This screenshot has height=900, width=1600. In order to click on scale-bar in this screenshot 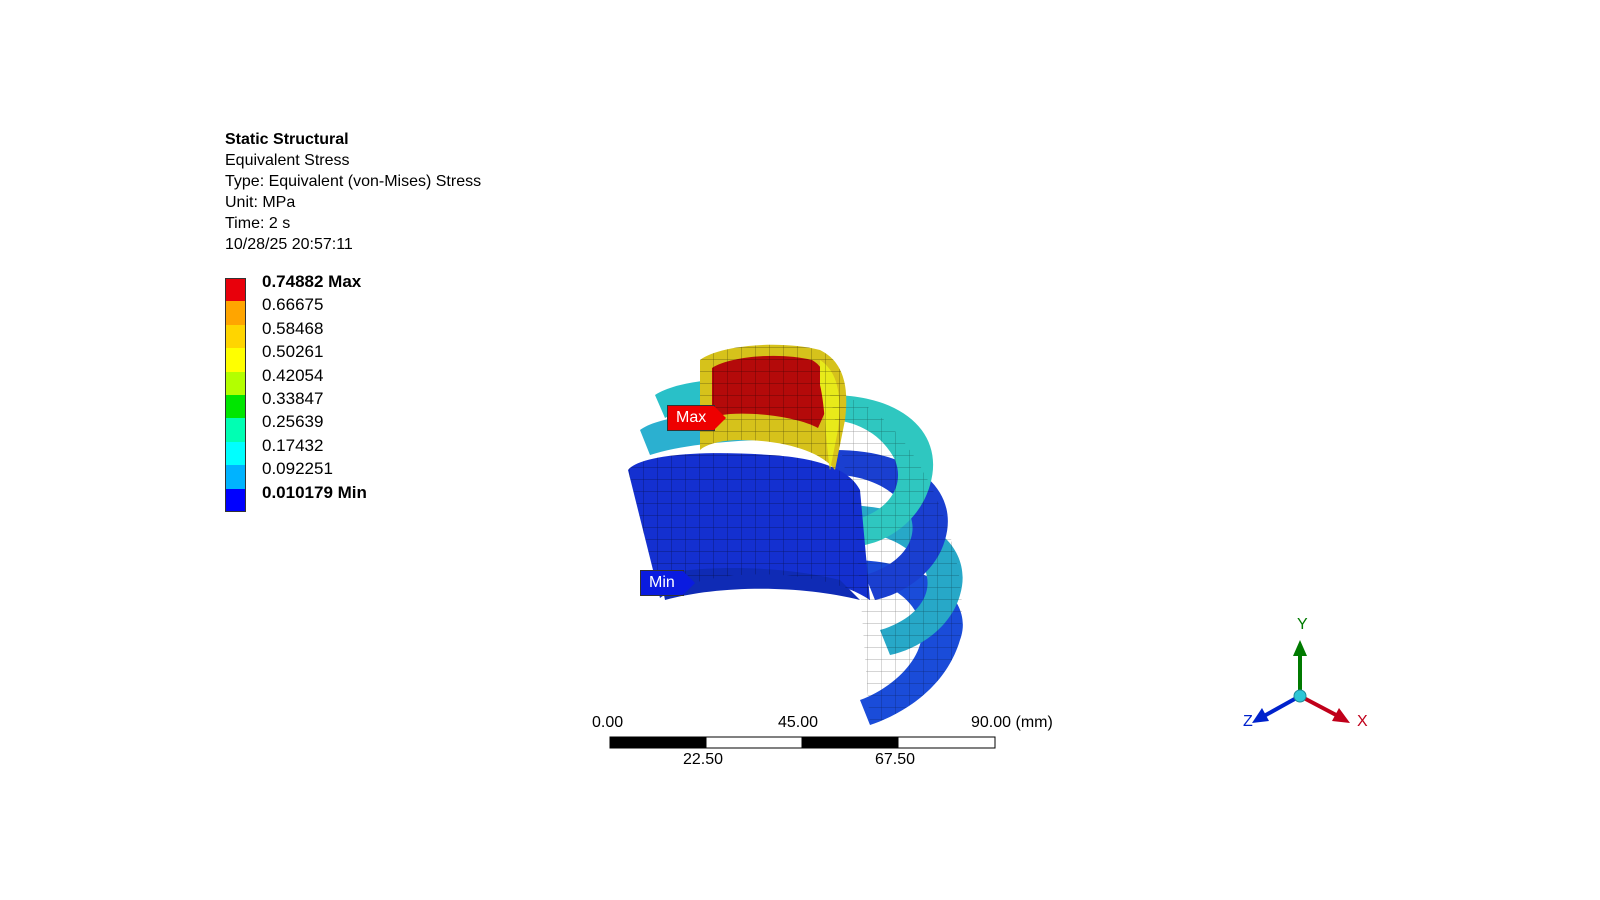, I will do `click(802, 742)`.